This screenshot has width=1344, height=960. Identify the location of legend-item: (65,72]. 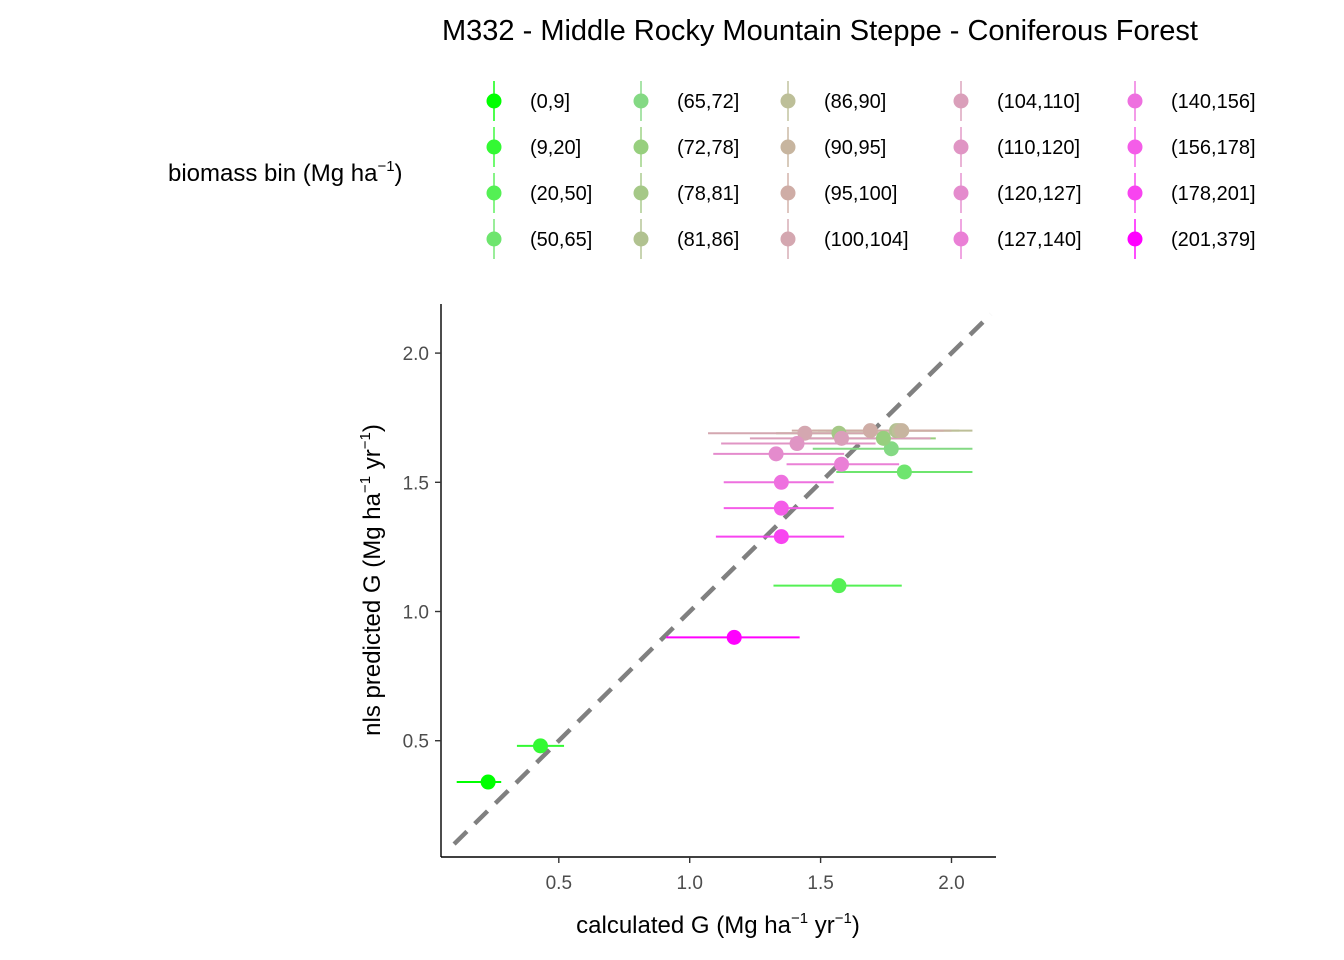
(686, 101).